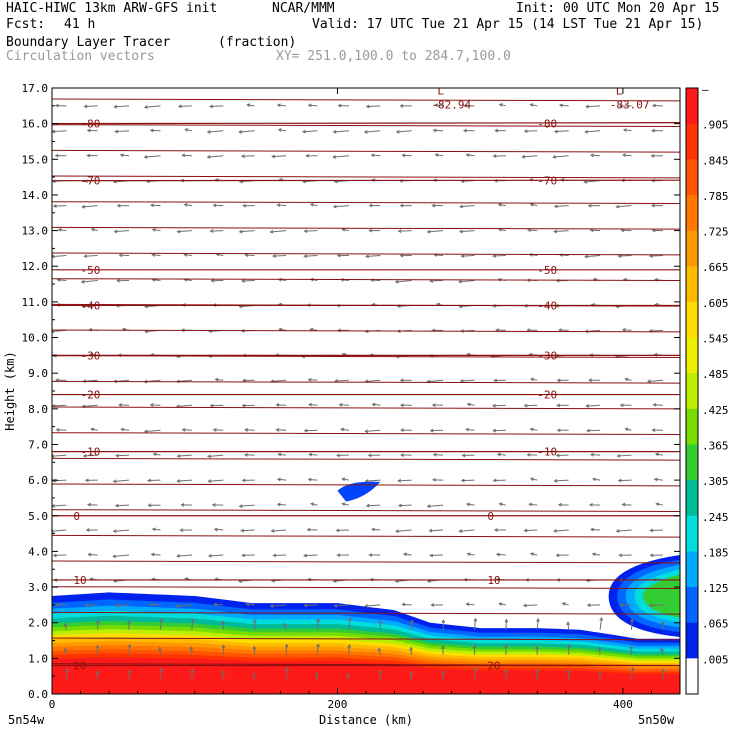  What do you see at coordinates (35, 338) in the screenshot?
I see `y-tick-label: 10.0` at bounding box center [35, 338].